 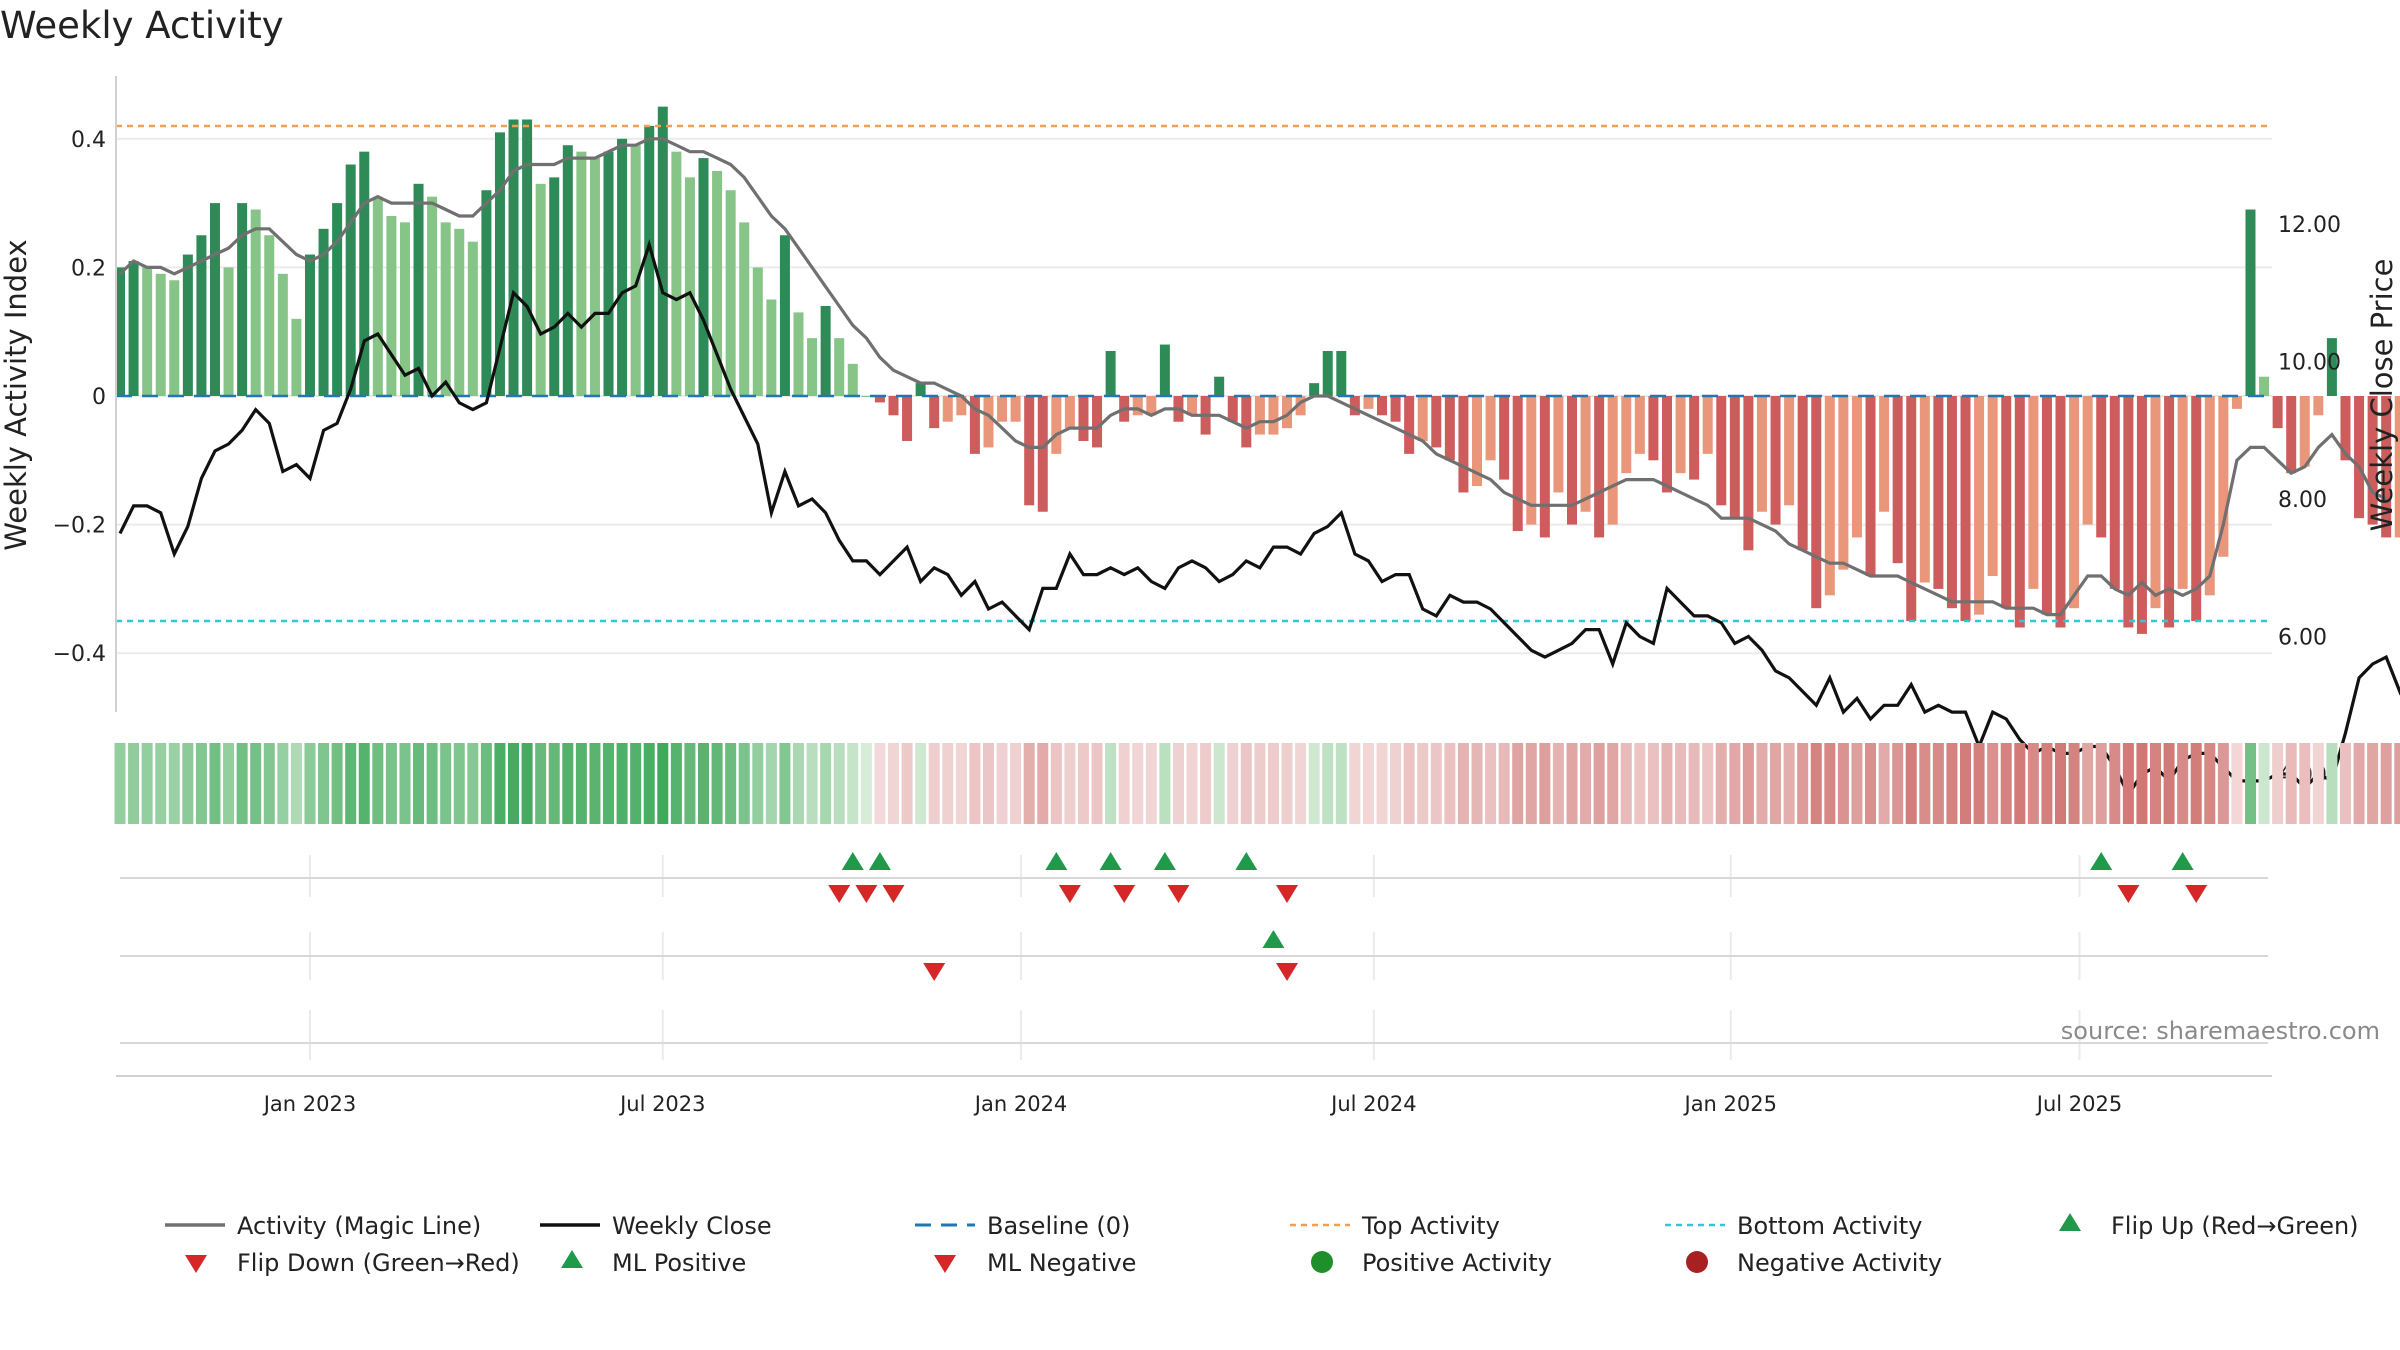 What do you see at coordinates (2235, 1226) in the screenshot?
I see `legend-label: Flip Up (Red→Green)` at bounding box center [2235, 1226].